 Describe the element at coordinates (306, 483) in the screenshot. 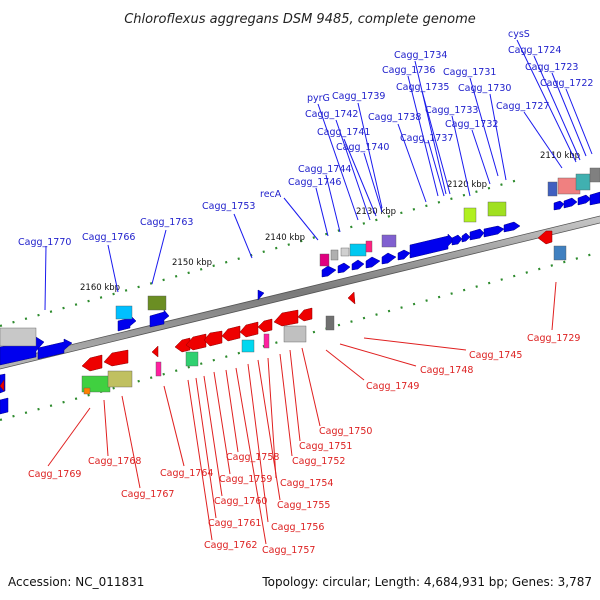

I see `gene-label: Cagg_1754` at that location.